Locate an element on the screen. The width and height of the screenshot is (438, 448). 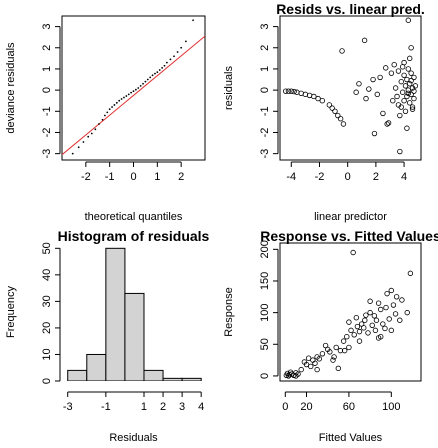
x-tick-label: 100 is located at coordinates (391, 407).